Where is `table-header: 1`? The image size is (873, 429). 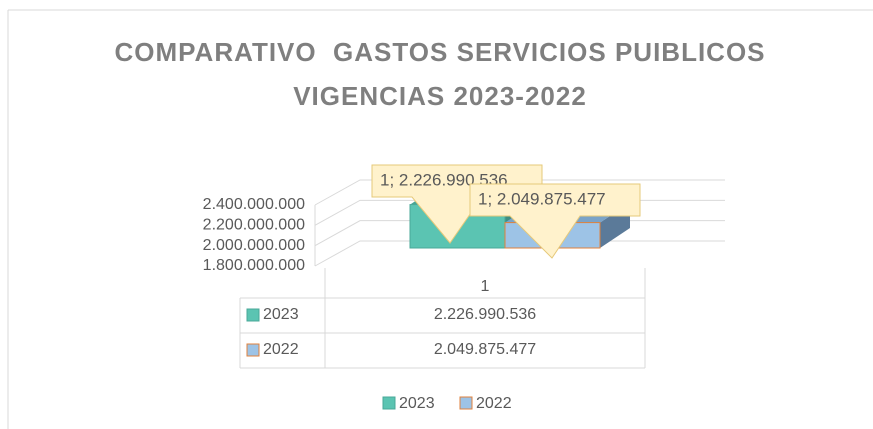 table-header: 1 is located at coordinates (485, 286).